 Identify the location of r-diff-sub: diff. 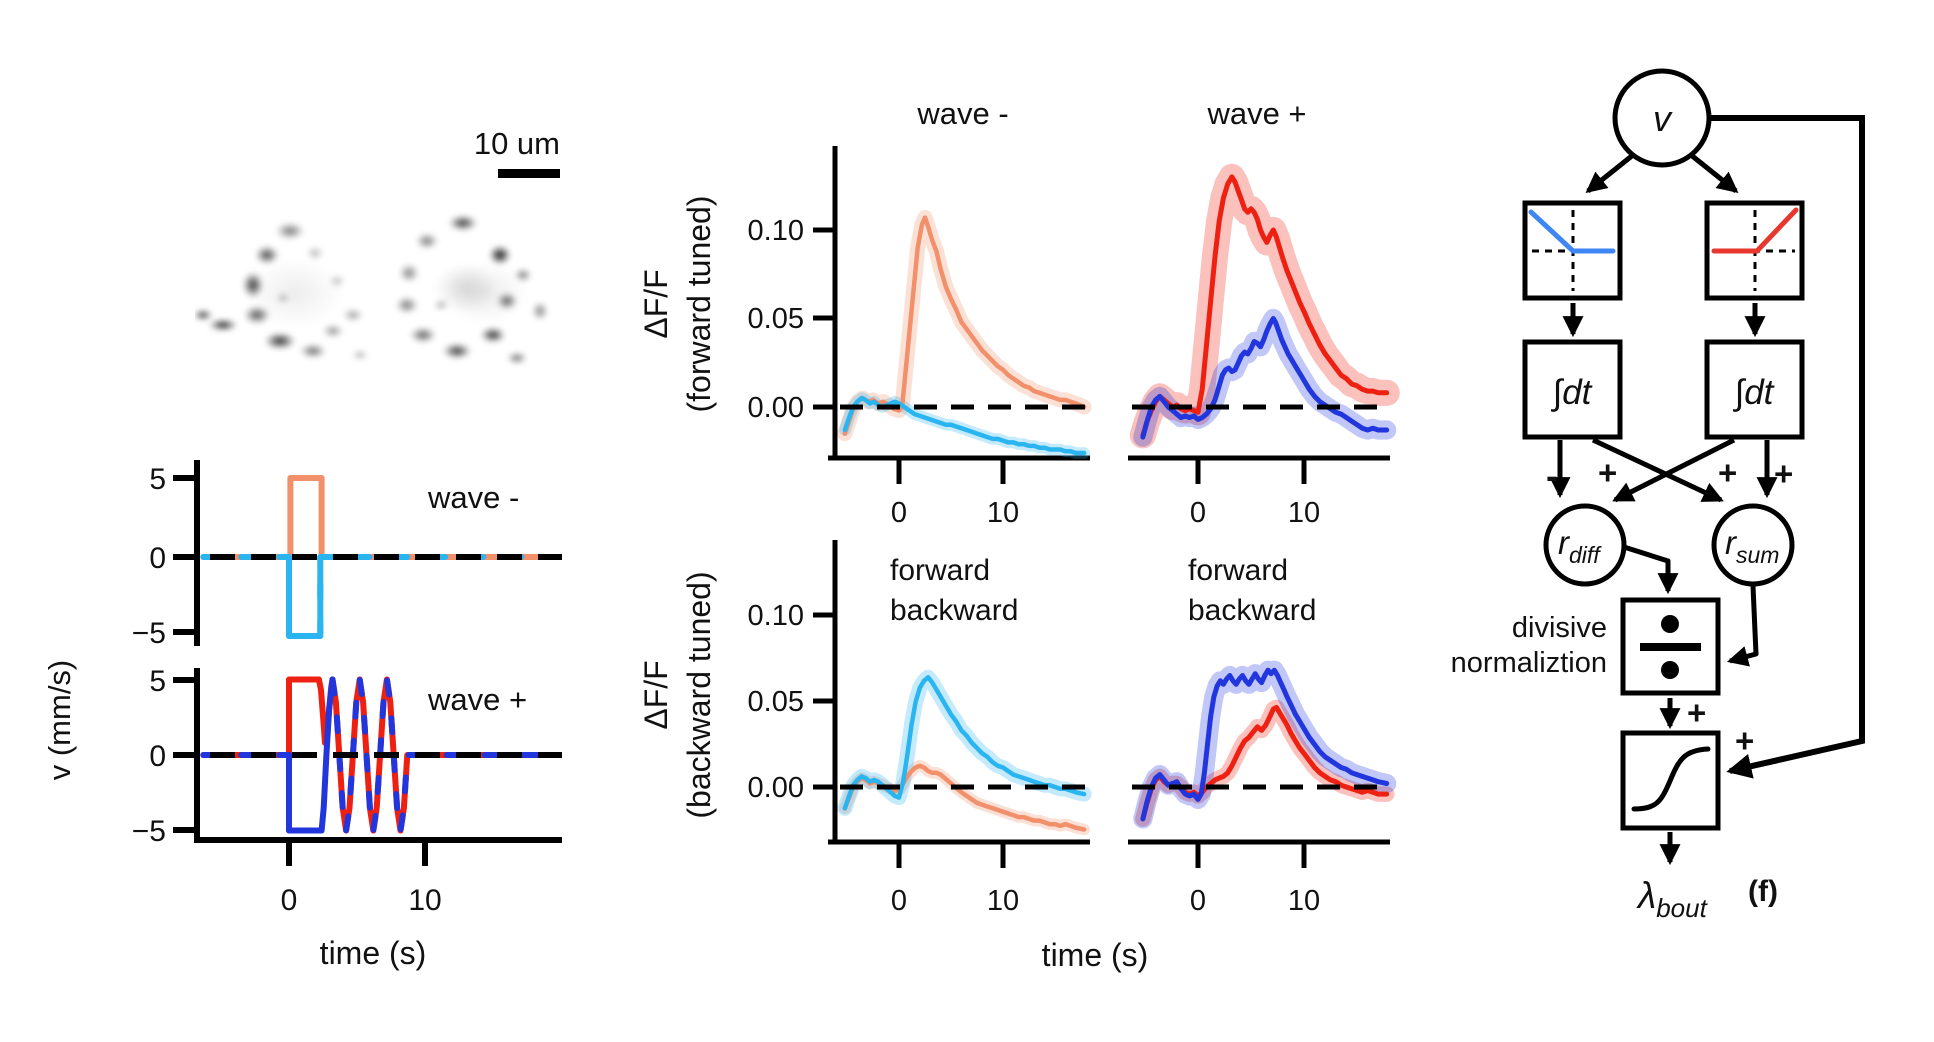
(1585, 555).